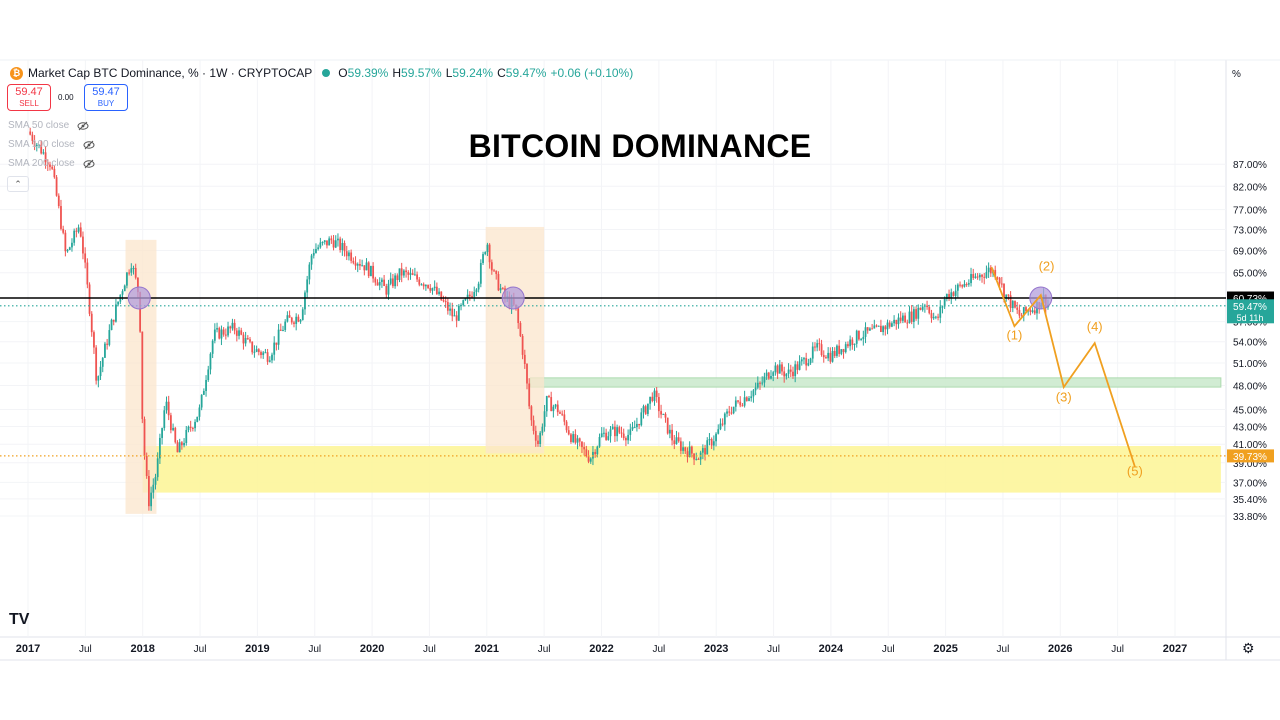  What do you see at coordinates (29, 97) in the screenshot?
I see `sell-button: 59.47 SELL` at bounding box center [29, 97].